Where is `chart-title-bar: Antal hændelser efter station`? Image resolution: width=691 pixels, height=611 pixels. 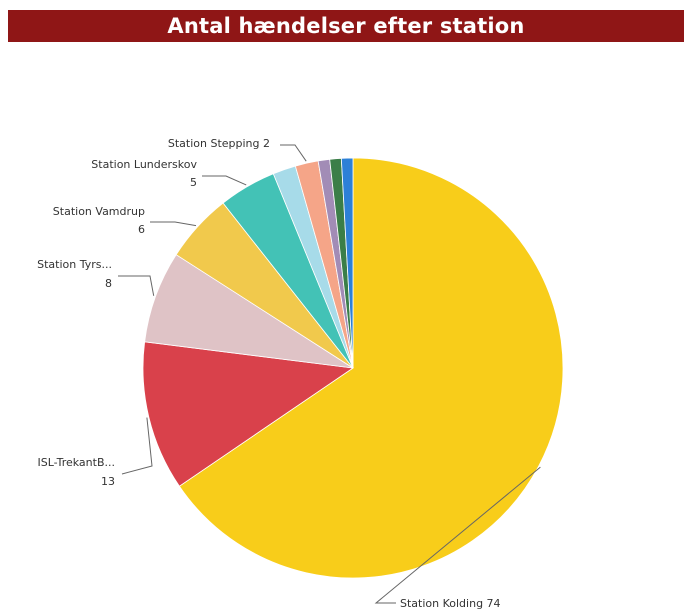 chart-title-bar: Antal hændelser efter station is located at coordinates (346, 26).